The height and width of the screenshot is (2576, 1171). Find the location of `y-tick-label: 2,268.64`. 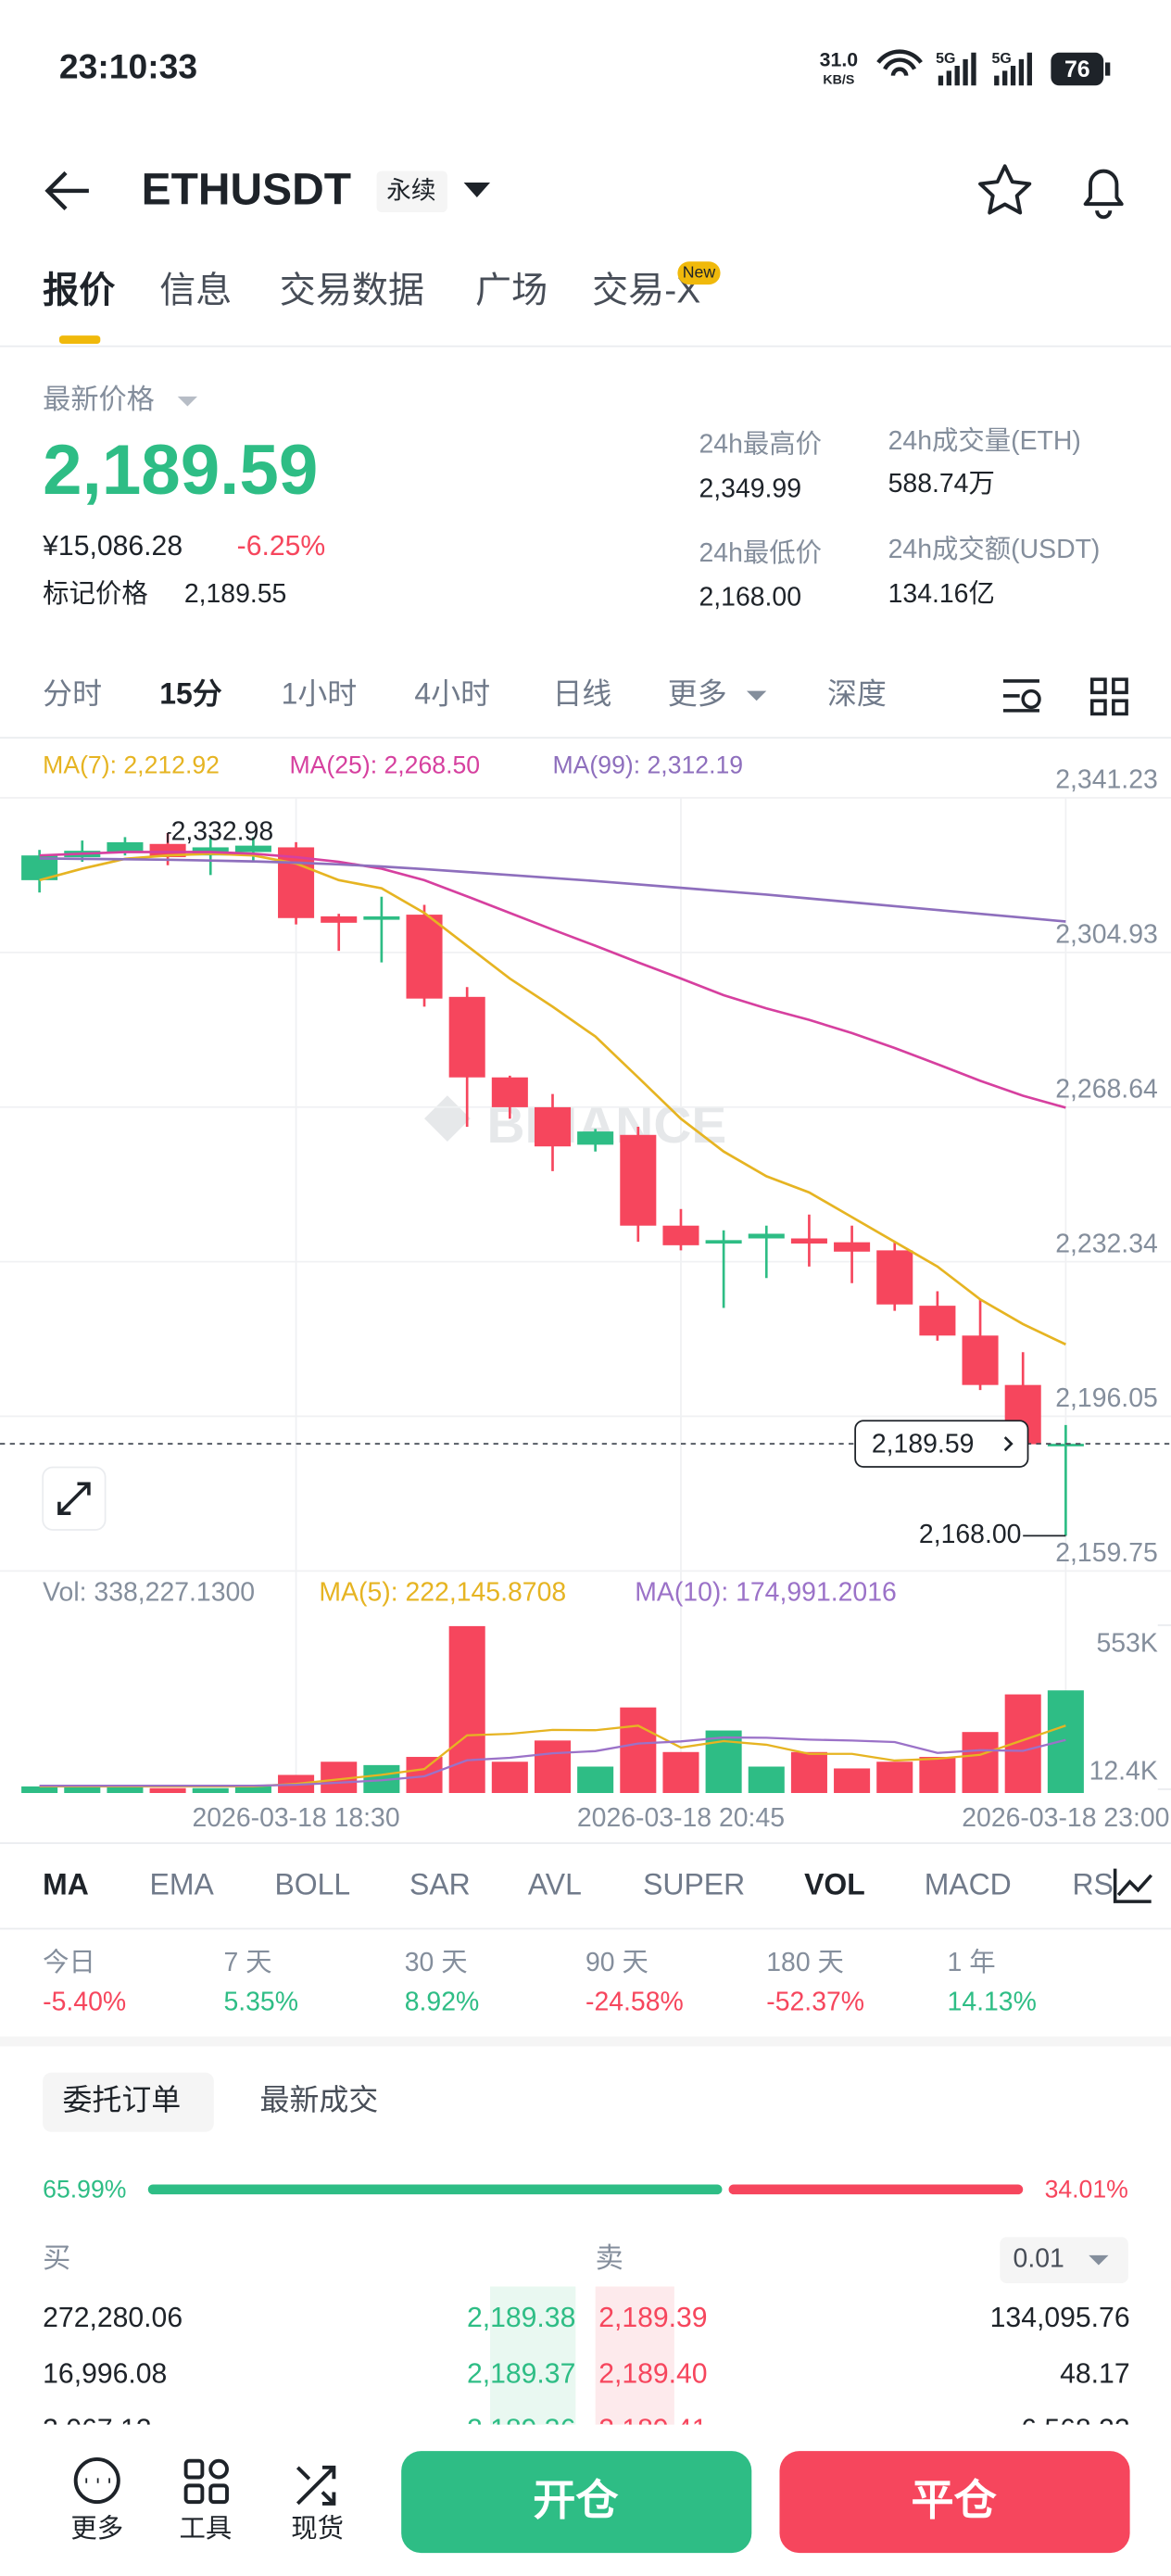

y-tick-label: 2,268.64 is located at coordinates (1107, 1089).